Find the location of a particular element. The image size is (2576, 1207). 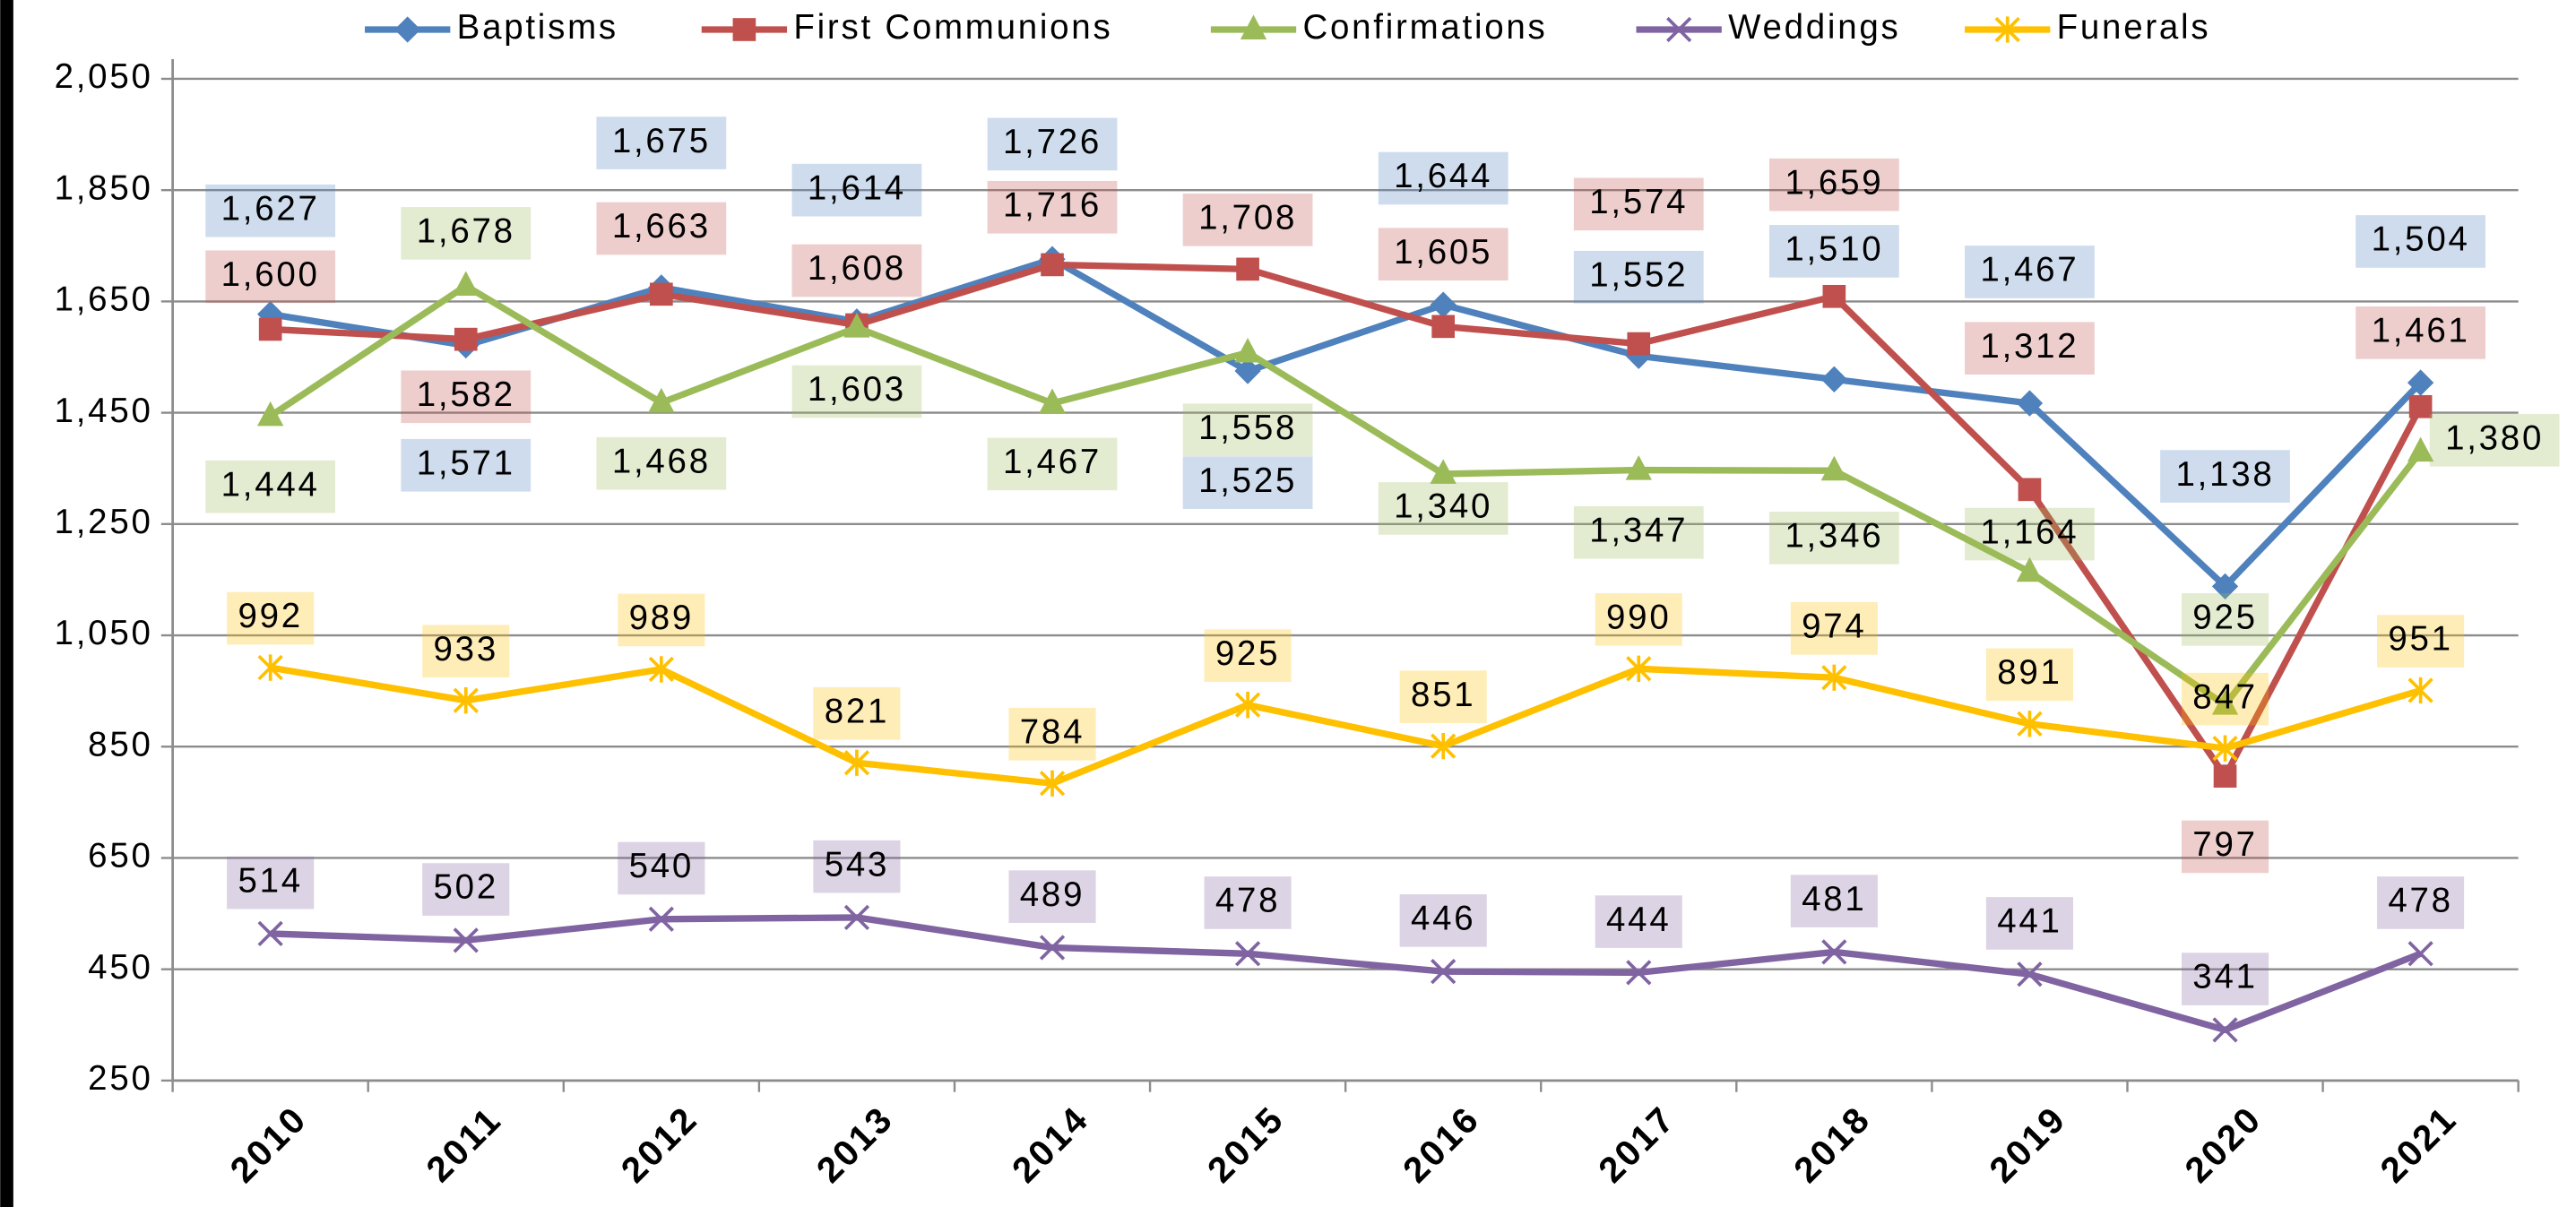

data-label: 1,468 is located at coordinates (661, 461).